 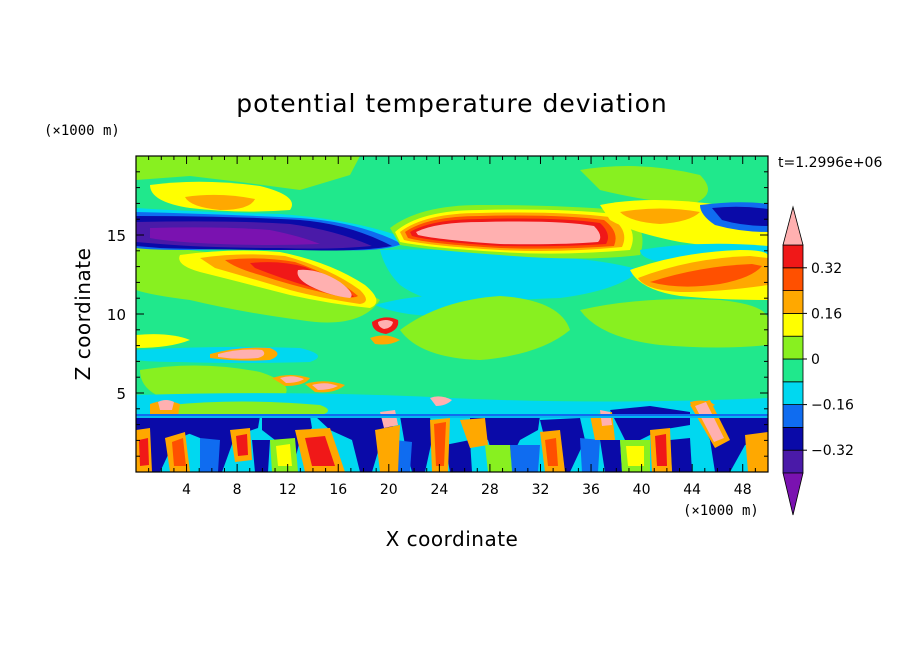 I want to click on x-tick-label: 4, so click(x=186, y=490).